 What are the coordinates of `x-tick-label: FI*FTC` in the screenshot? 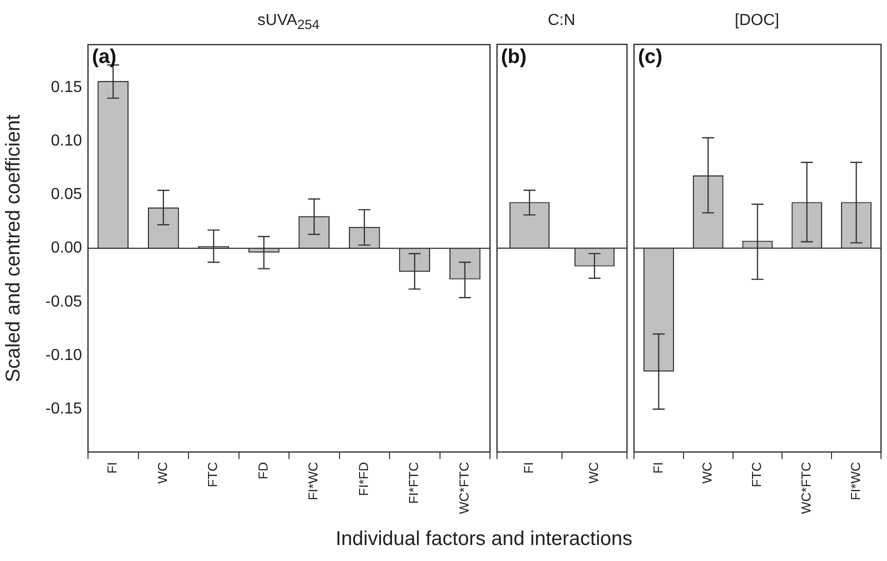 It's located at (414, 483).